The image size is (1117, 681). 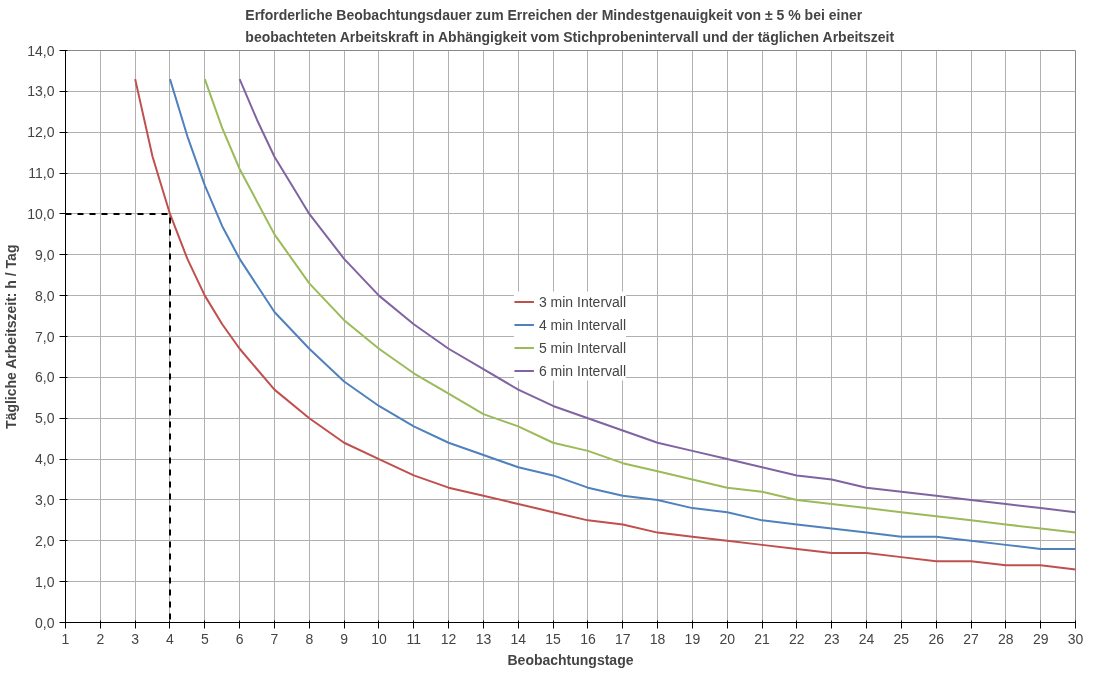 What do you see at coordinates (274, 638) in the screenshot?
I see `x-tick-label: 7` at bounding box center [274, 638].